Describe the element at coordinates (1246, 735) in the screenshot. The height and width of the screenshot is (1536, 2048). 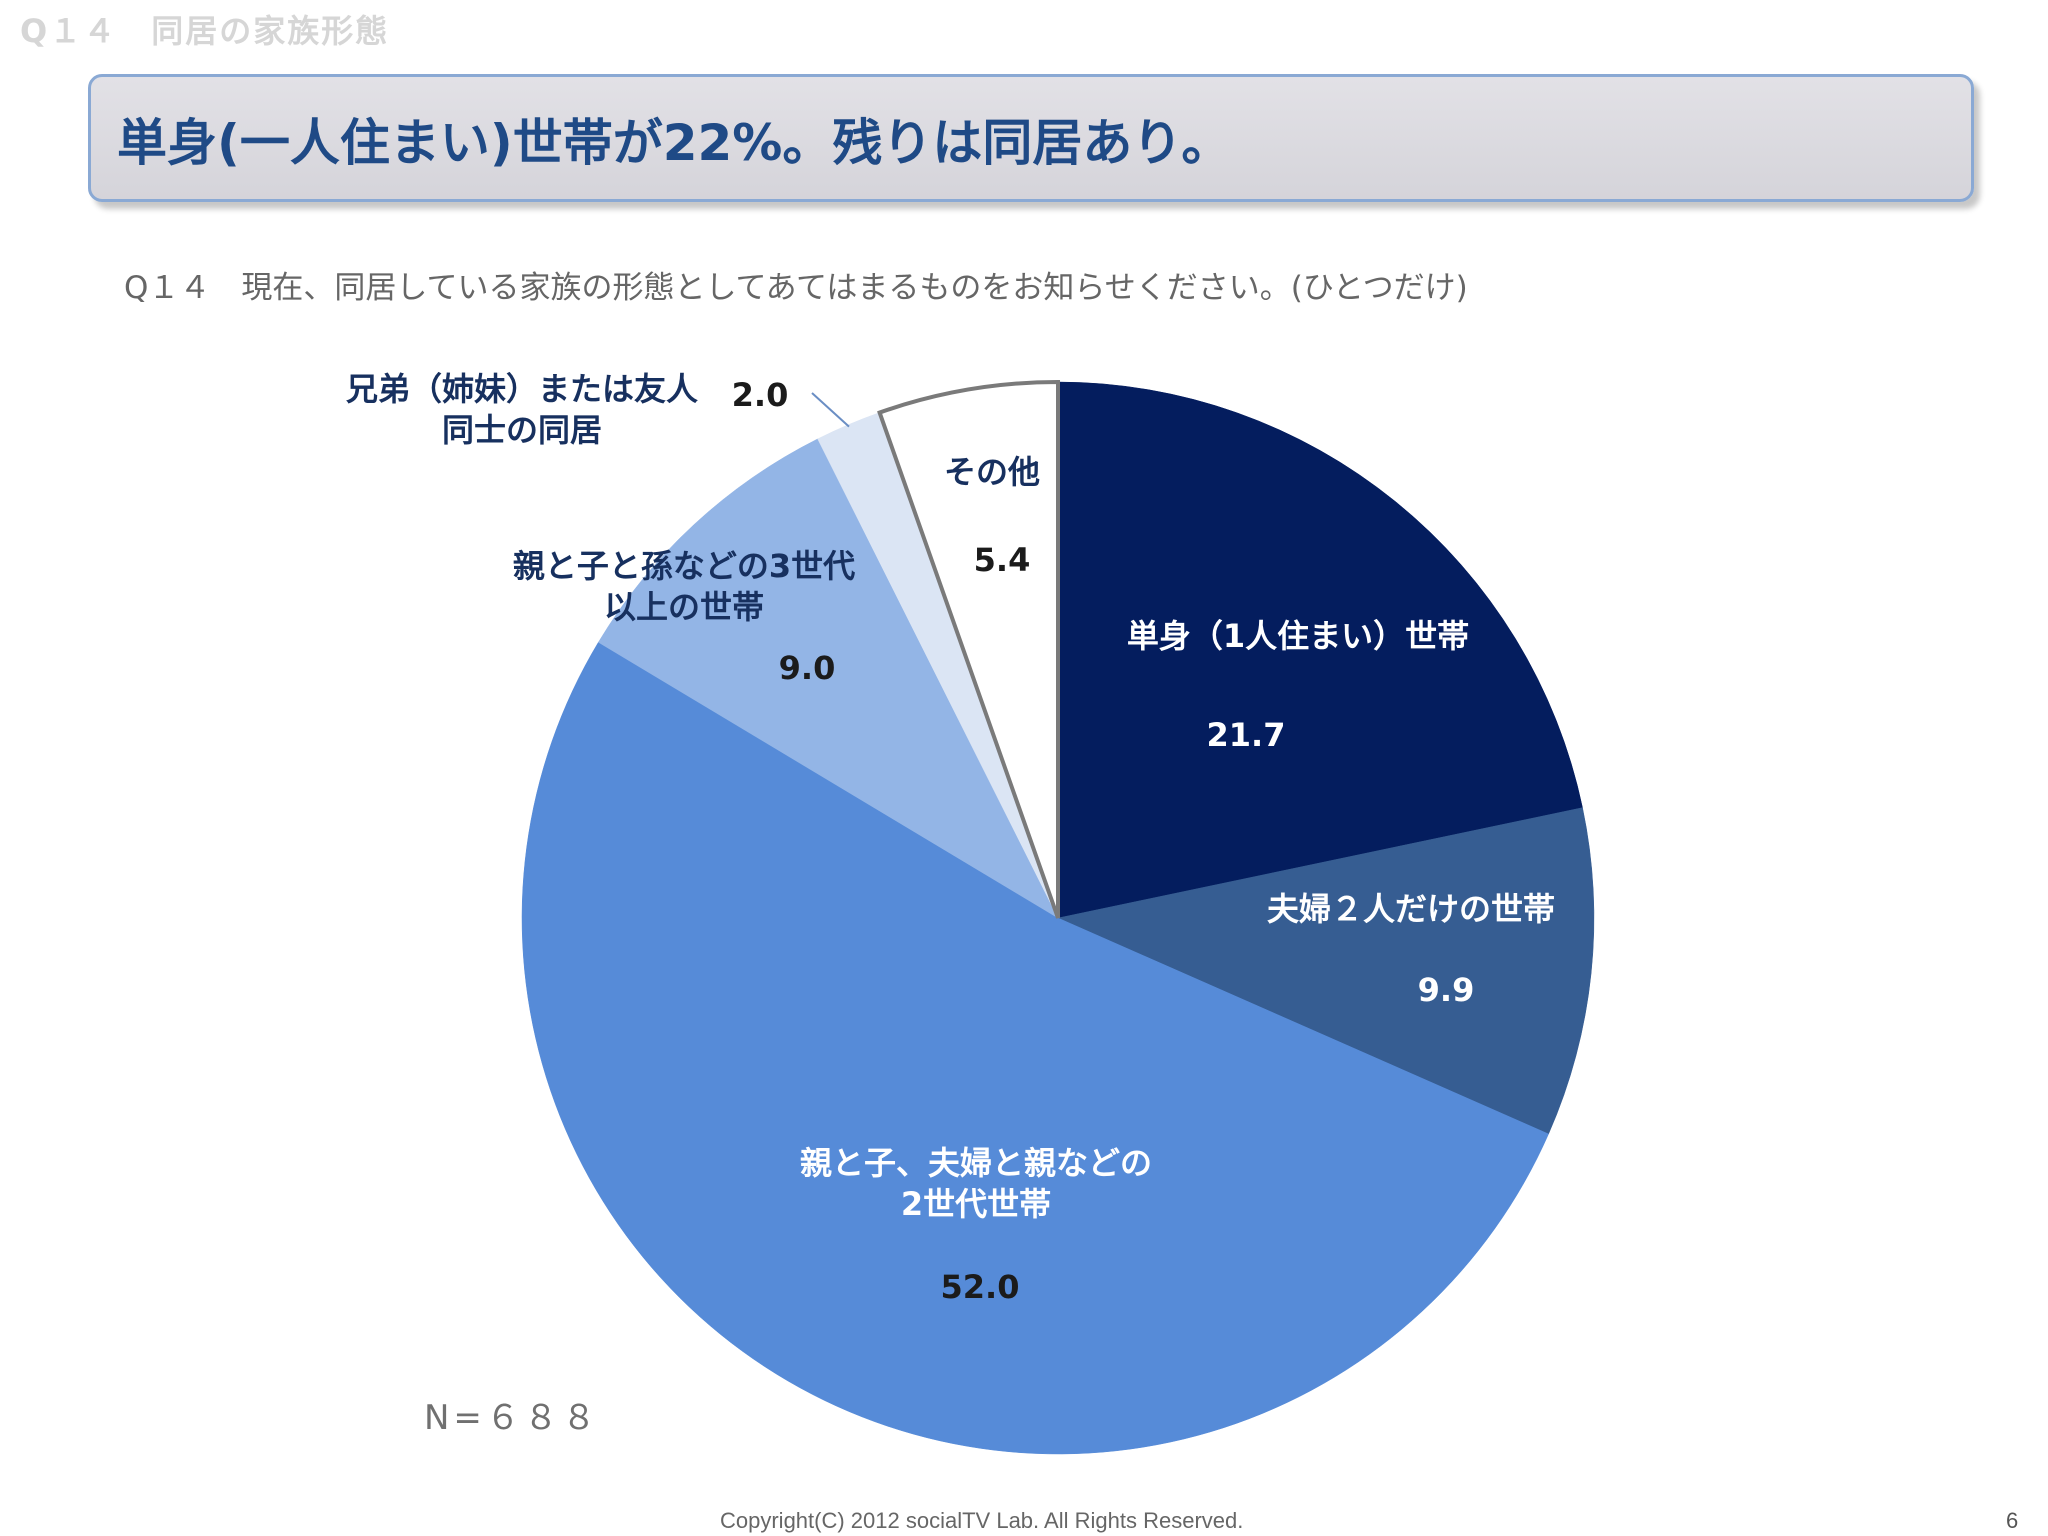
I see `slice-value-single: 21.7` at that location.